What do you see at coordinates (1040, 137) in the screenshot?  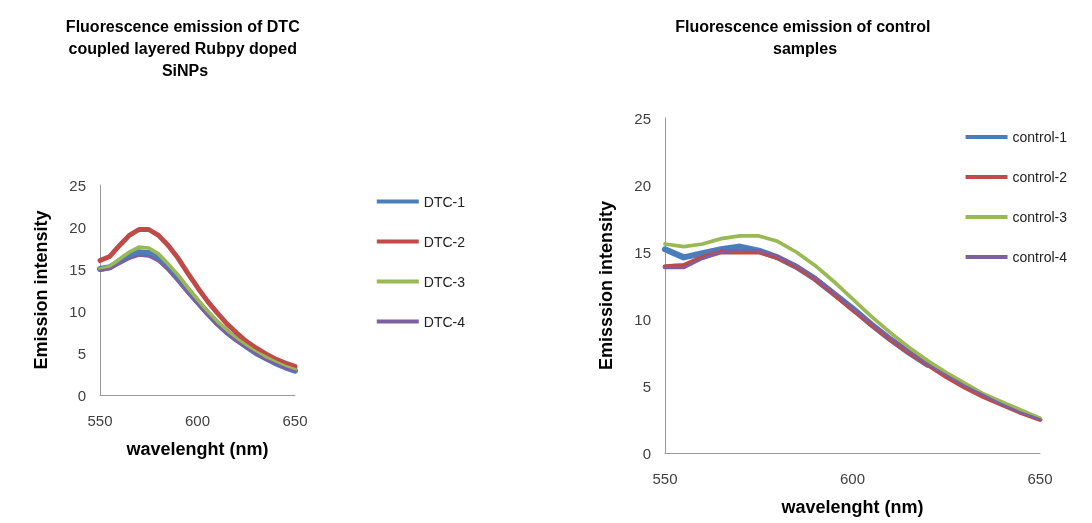 I see `legend-label: control-1` at bounding box center [1040, 137].